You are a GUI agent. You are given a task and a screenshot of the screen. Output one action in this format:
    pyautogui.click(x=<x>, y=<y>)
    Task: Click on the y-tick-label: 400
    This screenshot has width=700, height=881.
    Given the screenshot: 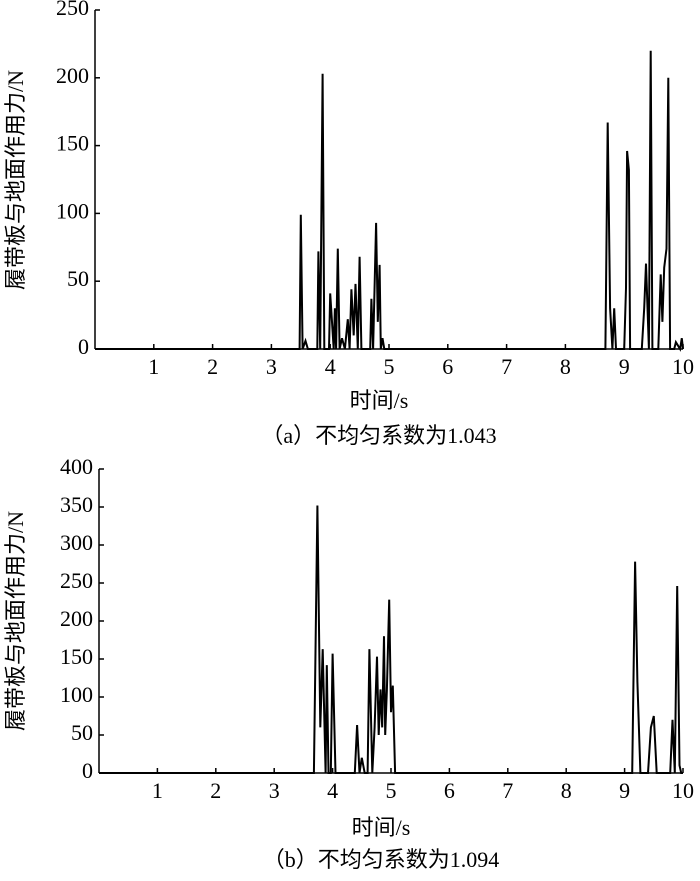 What is the action you would take?
    pyautogui.click(x=76, y=466)
    